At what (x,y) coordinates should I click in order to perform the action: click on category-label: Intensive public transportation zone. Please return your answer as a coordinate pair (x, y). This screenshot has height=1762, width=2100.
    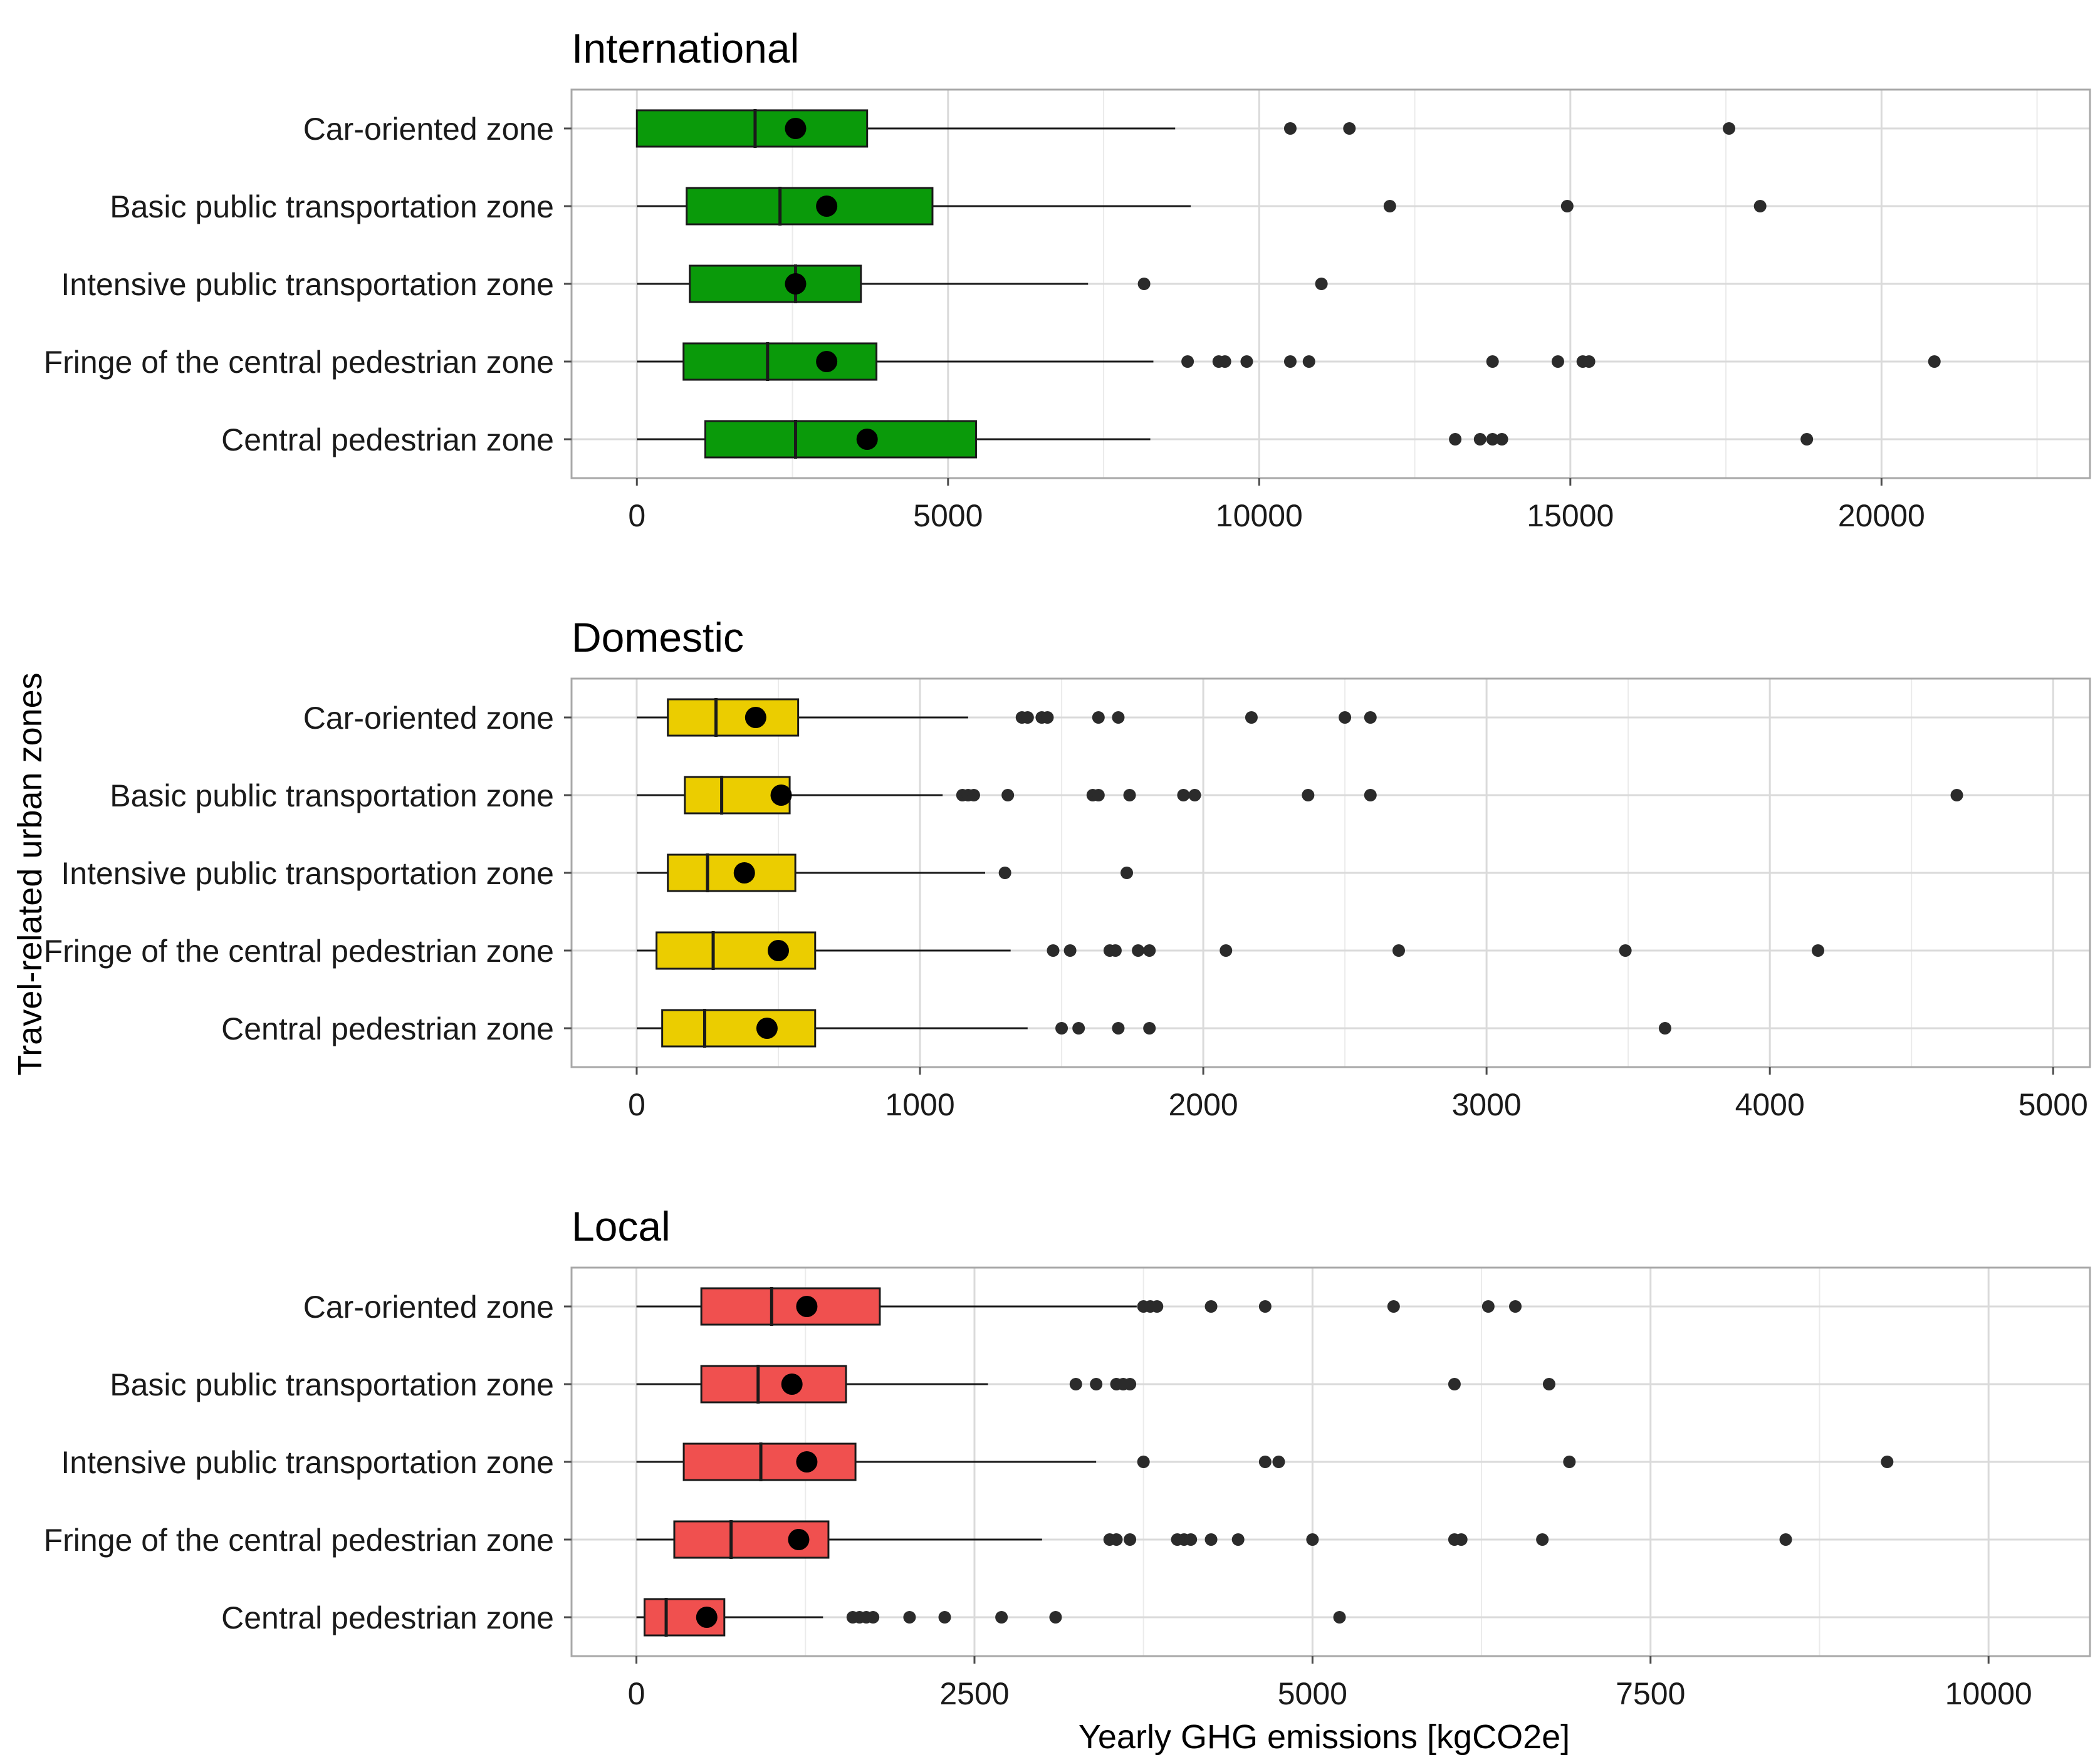
    Looking at the image, I should click on (307, 284).